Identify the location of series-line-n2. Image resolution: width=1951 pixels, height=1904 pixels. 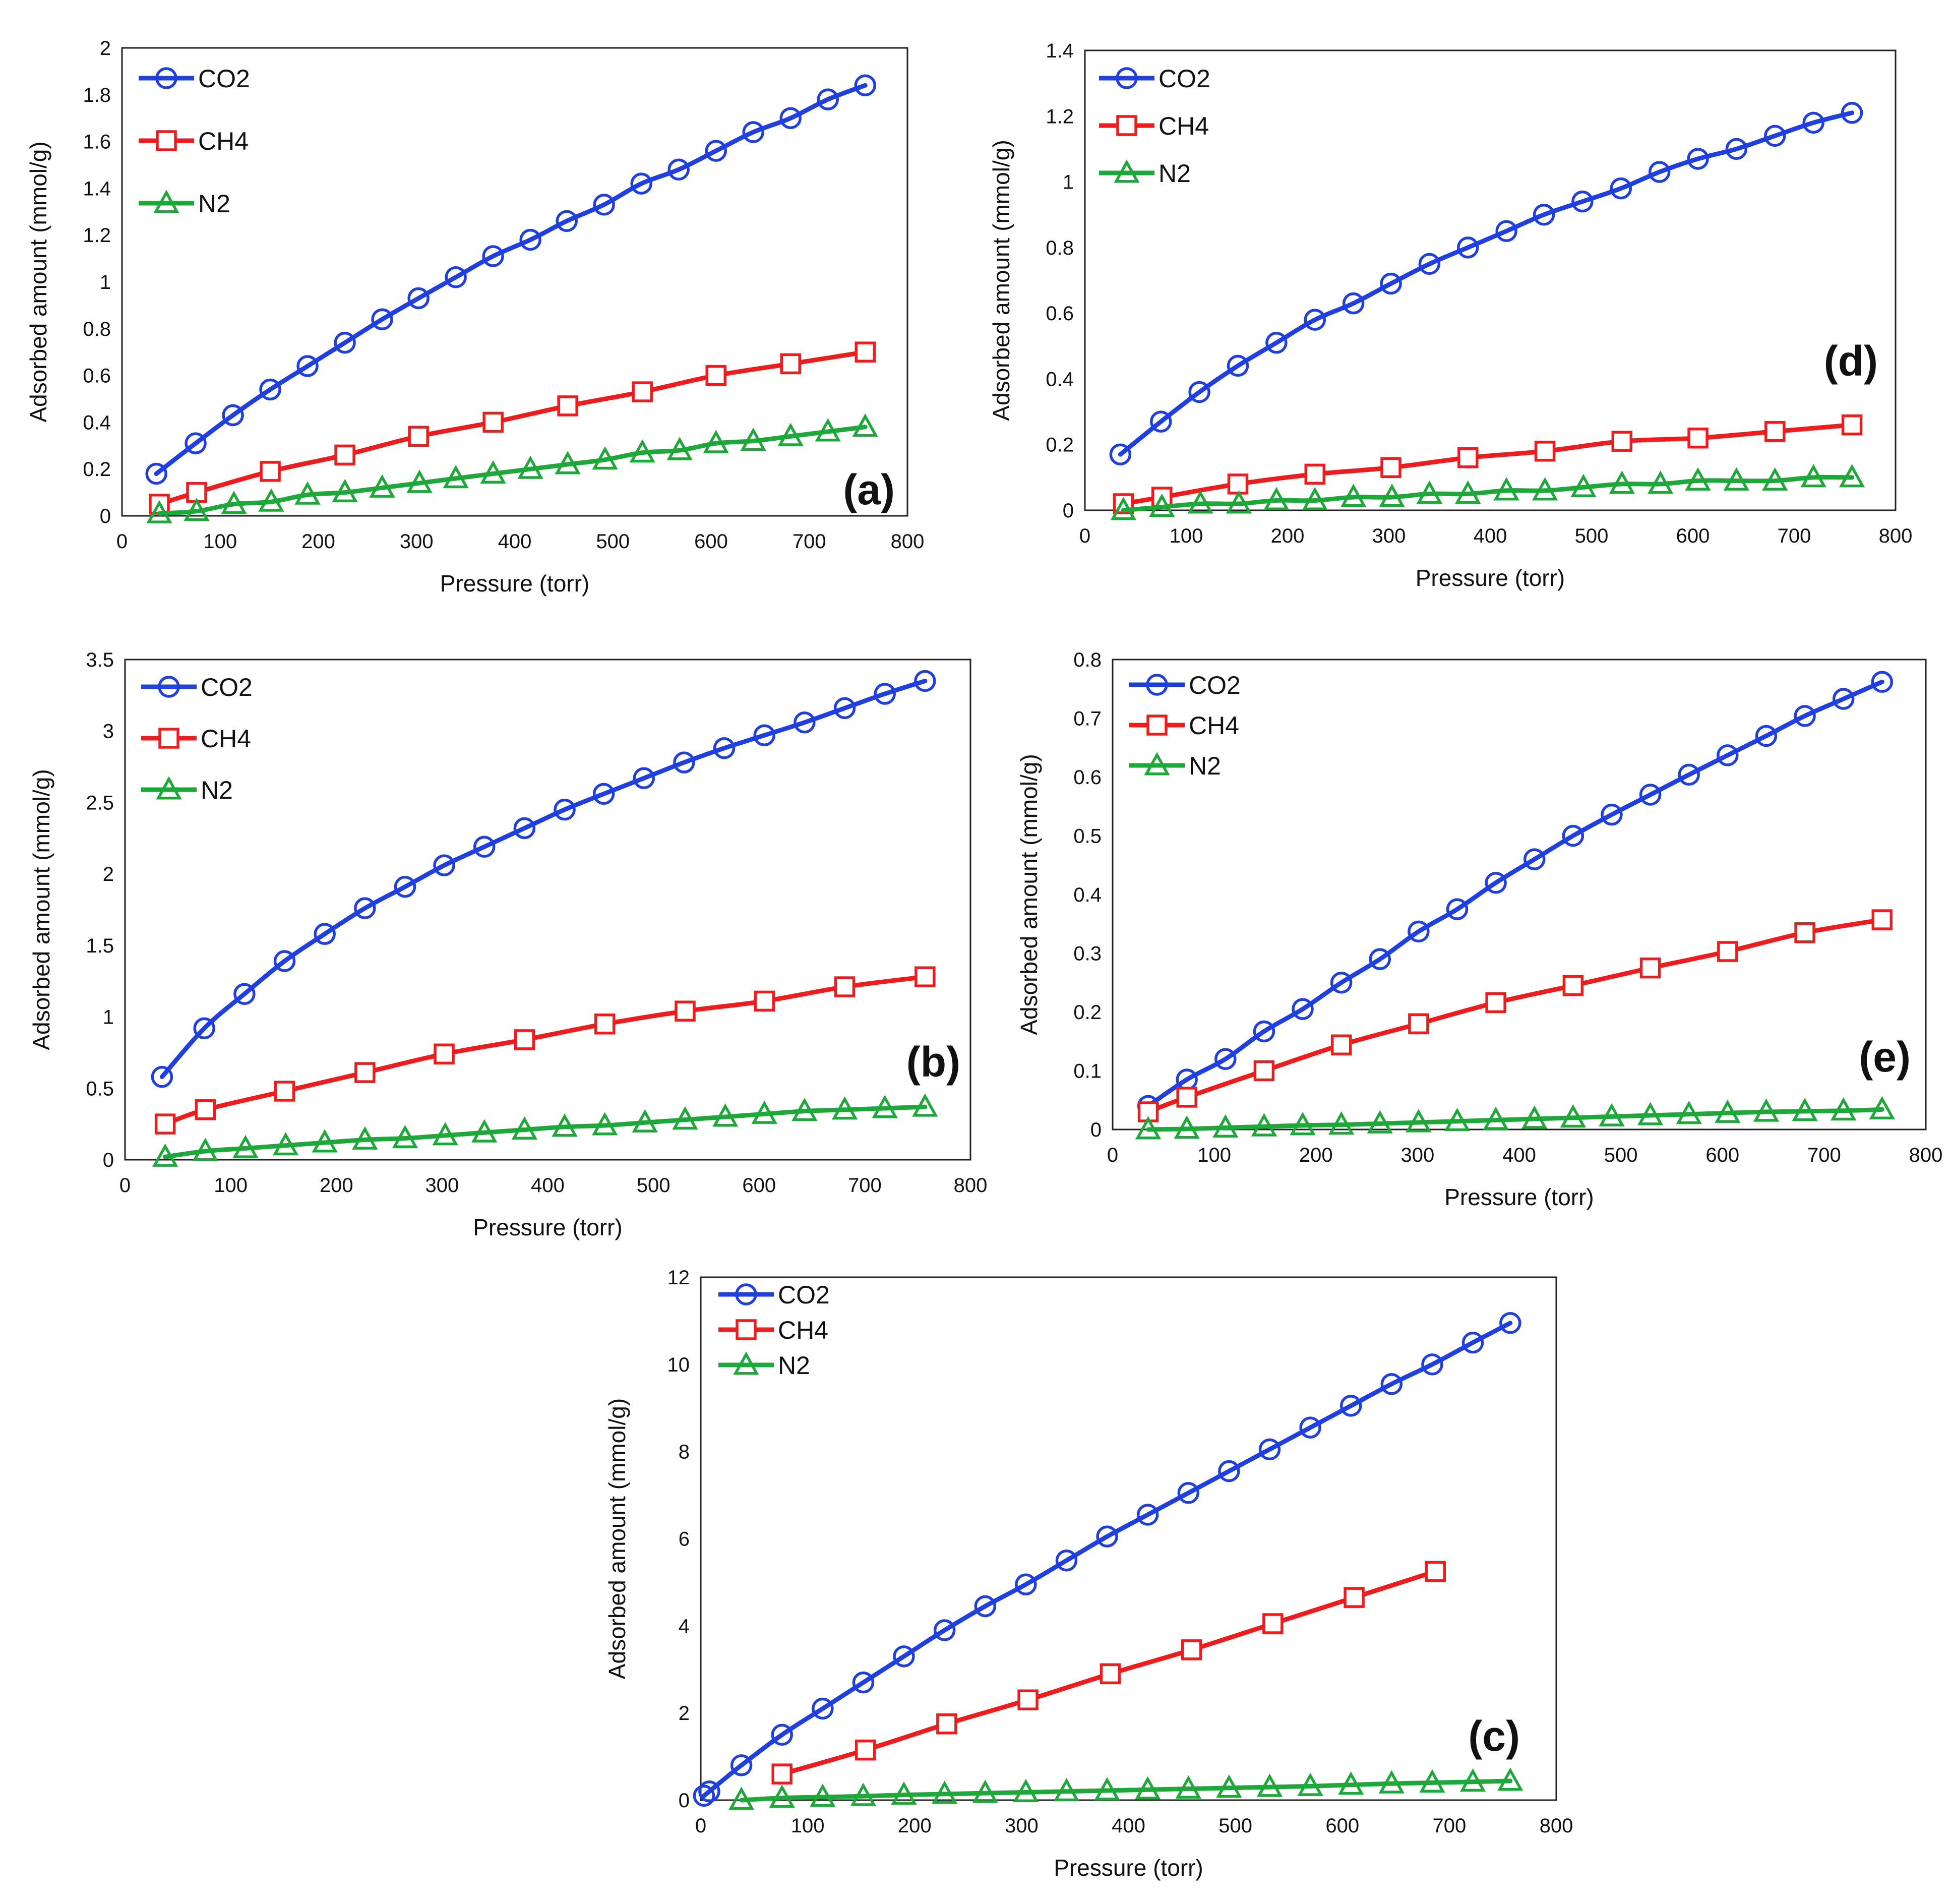
(1126, 1790).